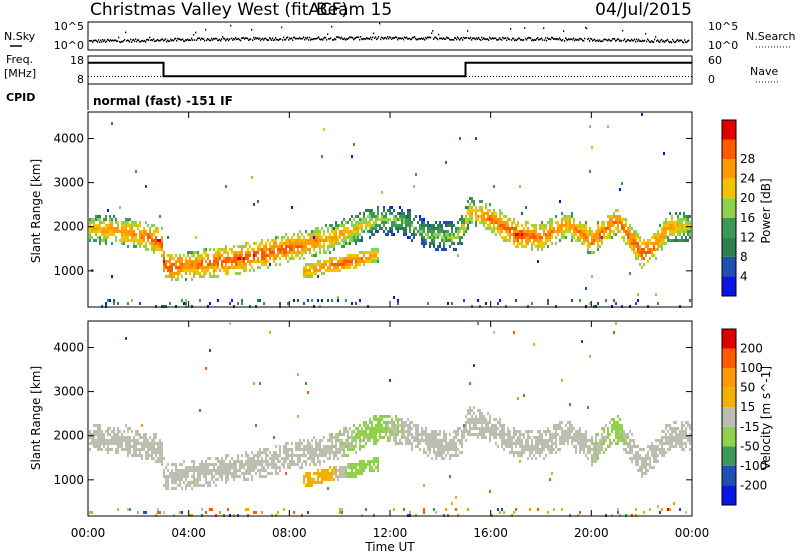  I want to click on freq-label-line2: [MHz], so click(20, 73).